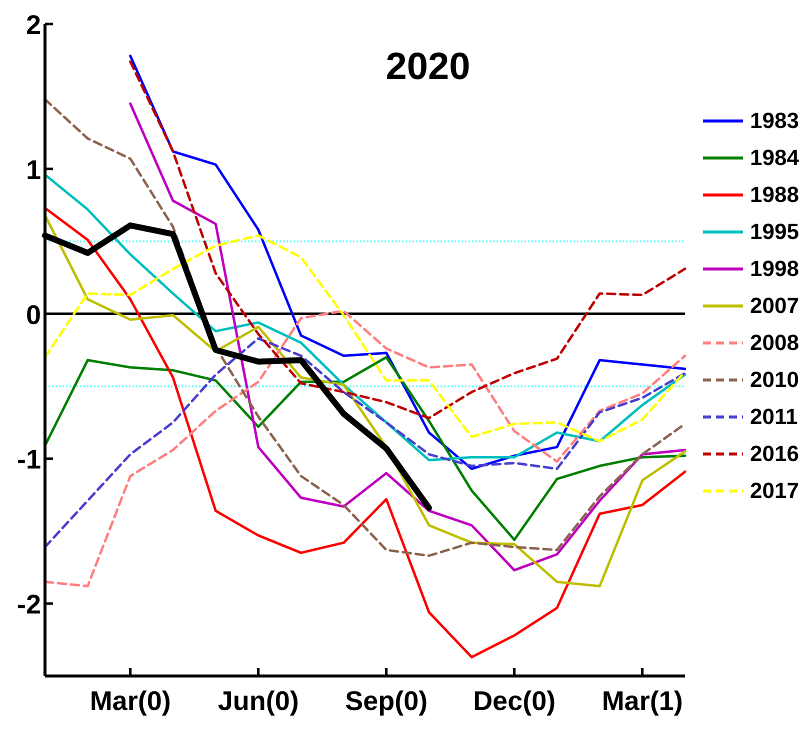  What do you see at coordinates (33, 25) in the screenshot?
I see `y-tick-label: 2` at bounding box center [33, 25].